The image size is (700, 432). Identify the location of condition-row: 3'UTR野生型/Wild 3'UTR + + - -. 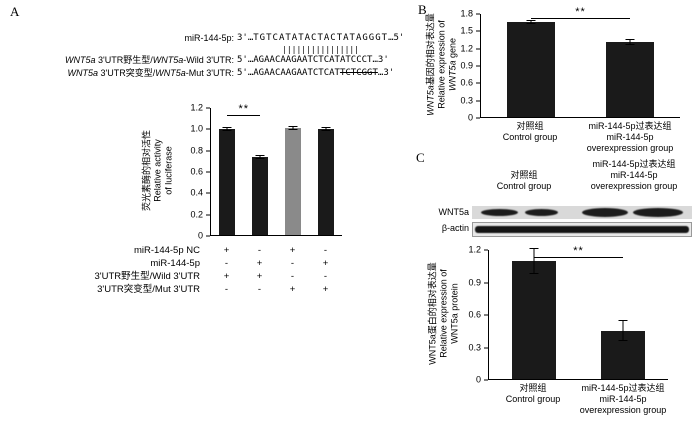
(199, 276).